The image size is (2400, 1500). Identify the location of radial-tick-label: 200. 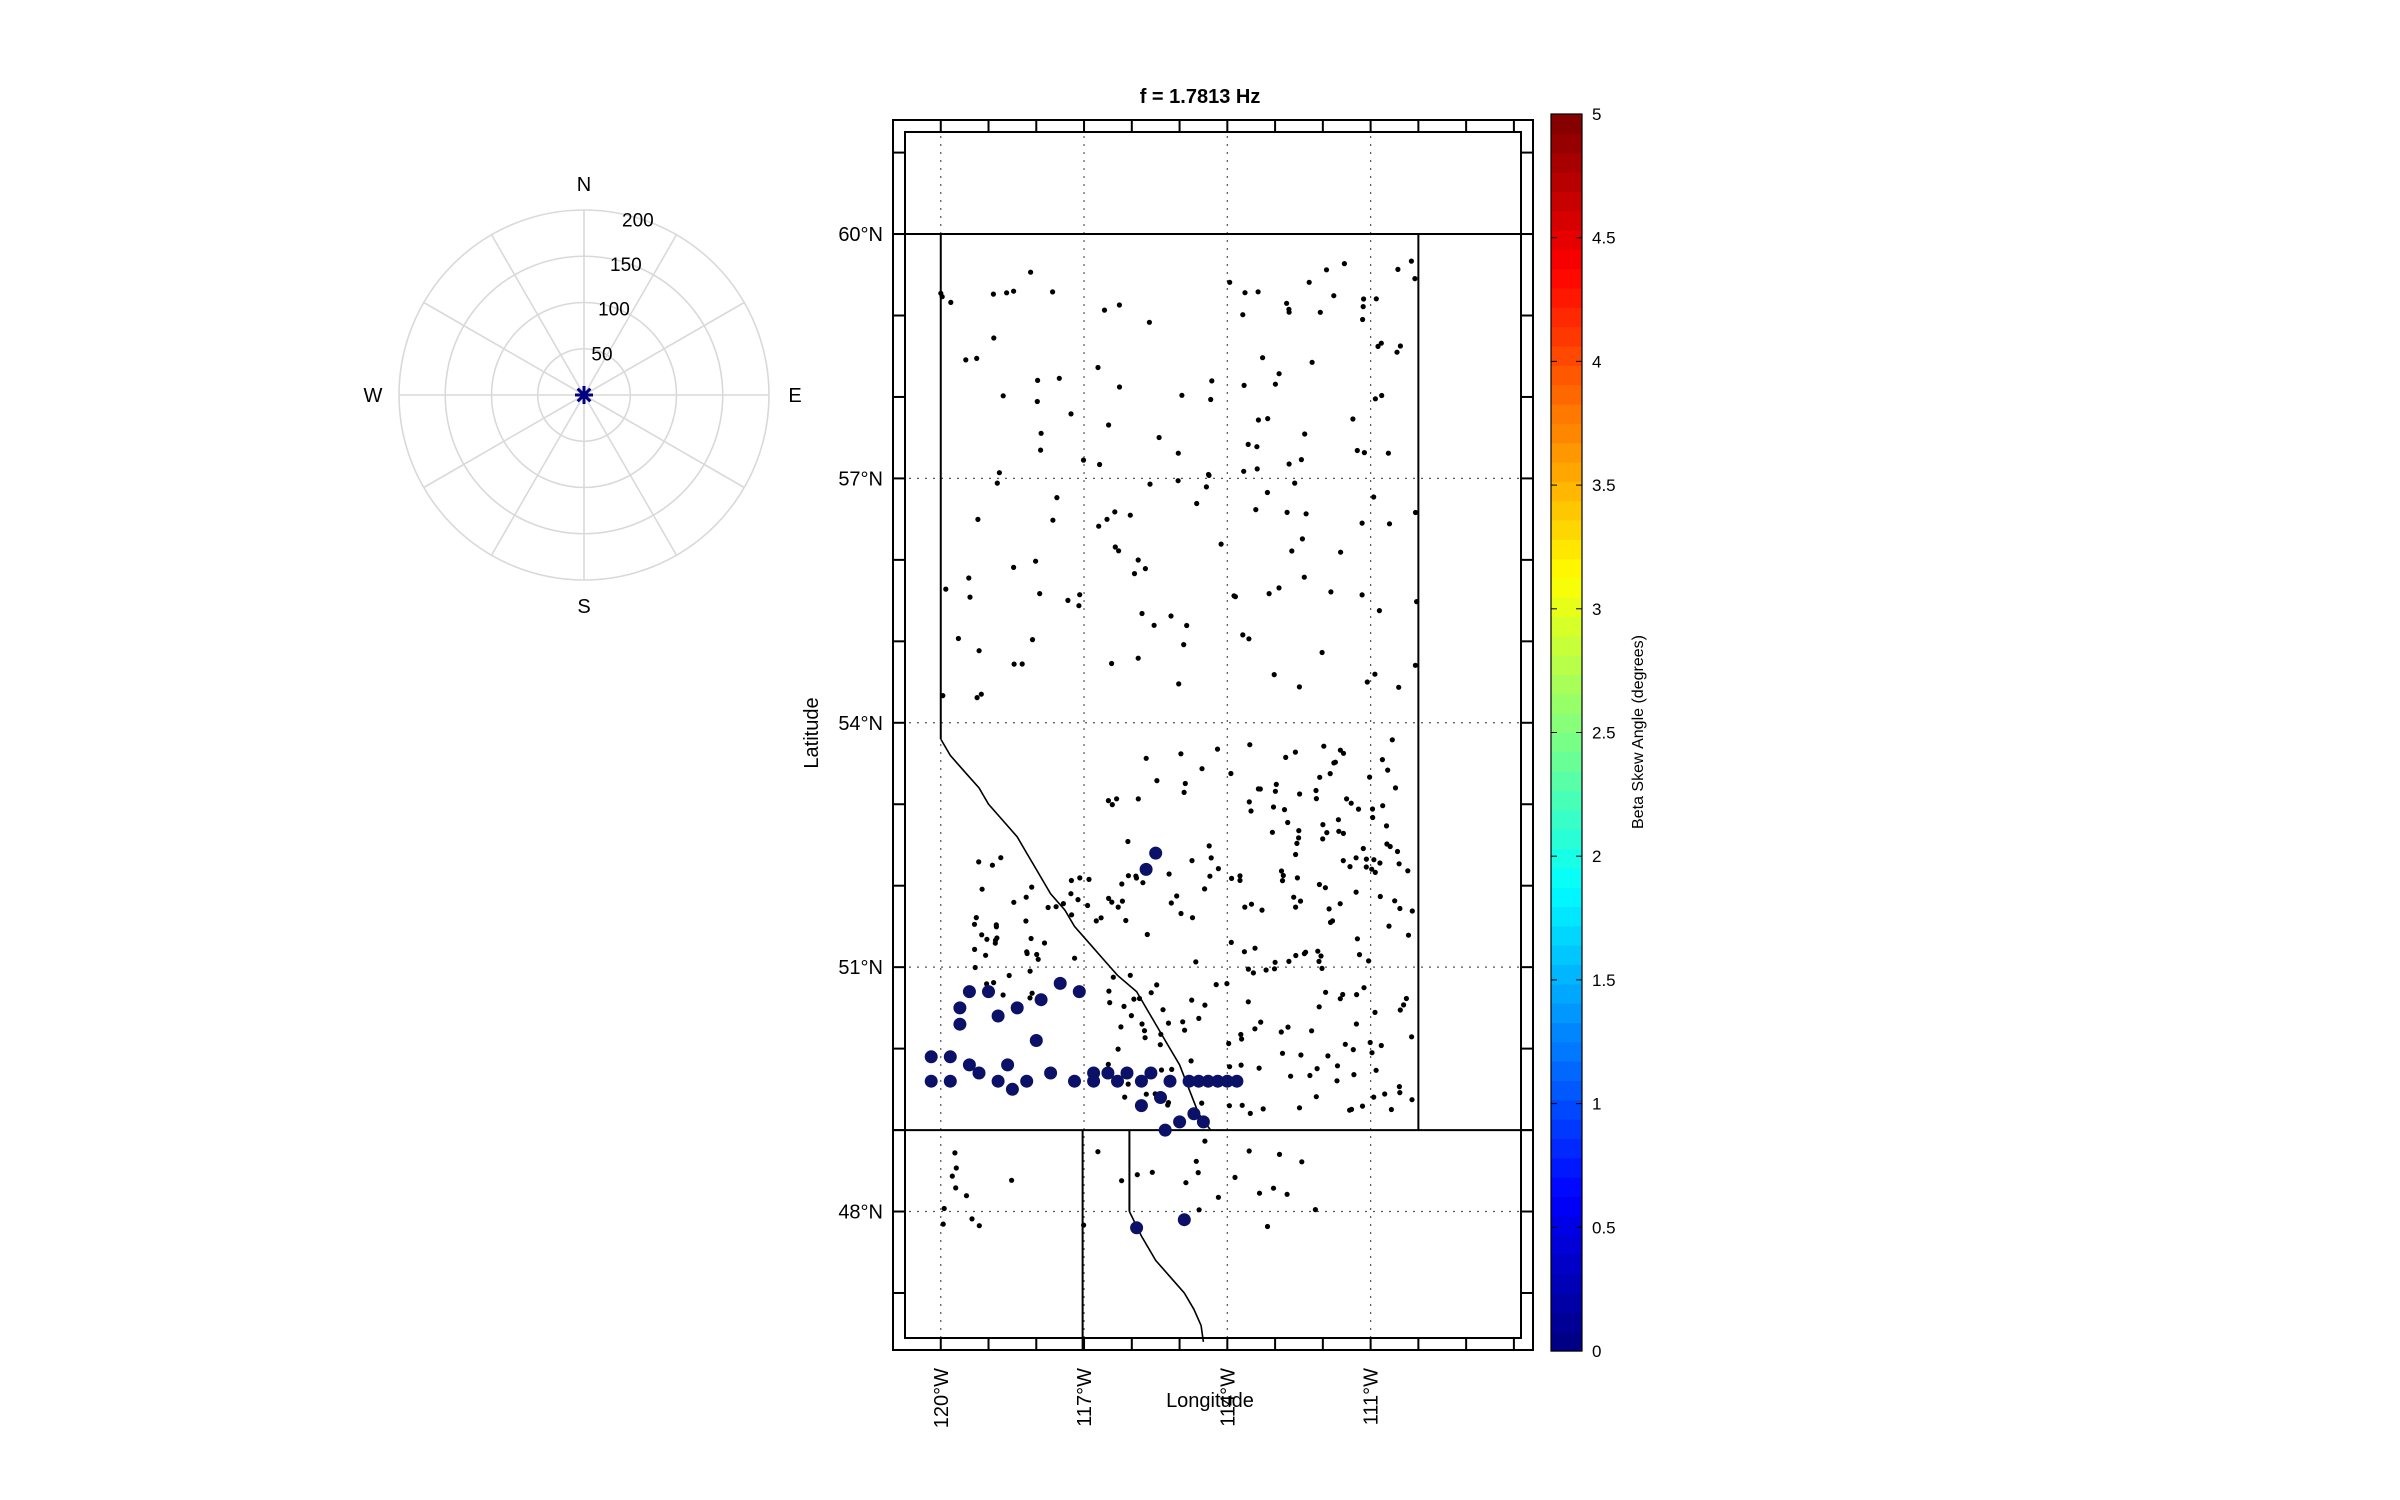
(638, 220).